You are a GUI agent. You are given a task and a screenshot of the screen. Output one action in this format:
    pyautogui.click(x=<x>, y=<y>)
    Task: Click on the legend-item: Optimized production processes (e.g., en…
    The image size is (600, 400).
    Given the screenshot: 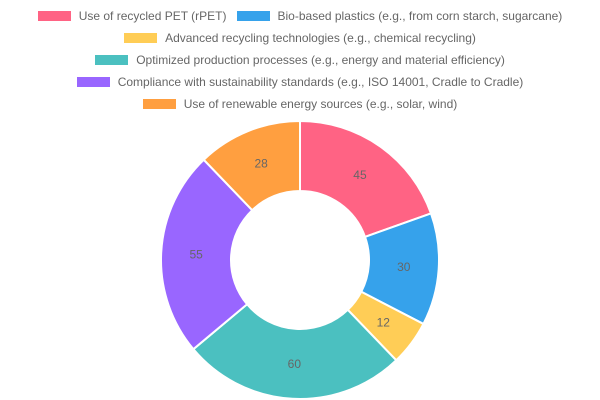 What is the action you would take?
    pyautogui.click(x=300, y=60)
    